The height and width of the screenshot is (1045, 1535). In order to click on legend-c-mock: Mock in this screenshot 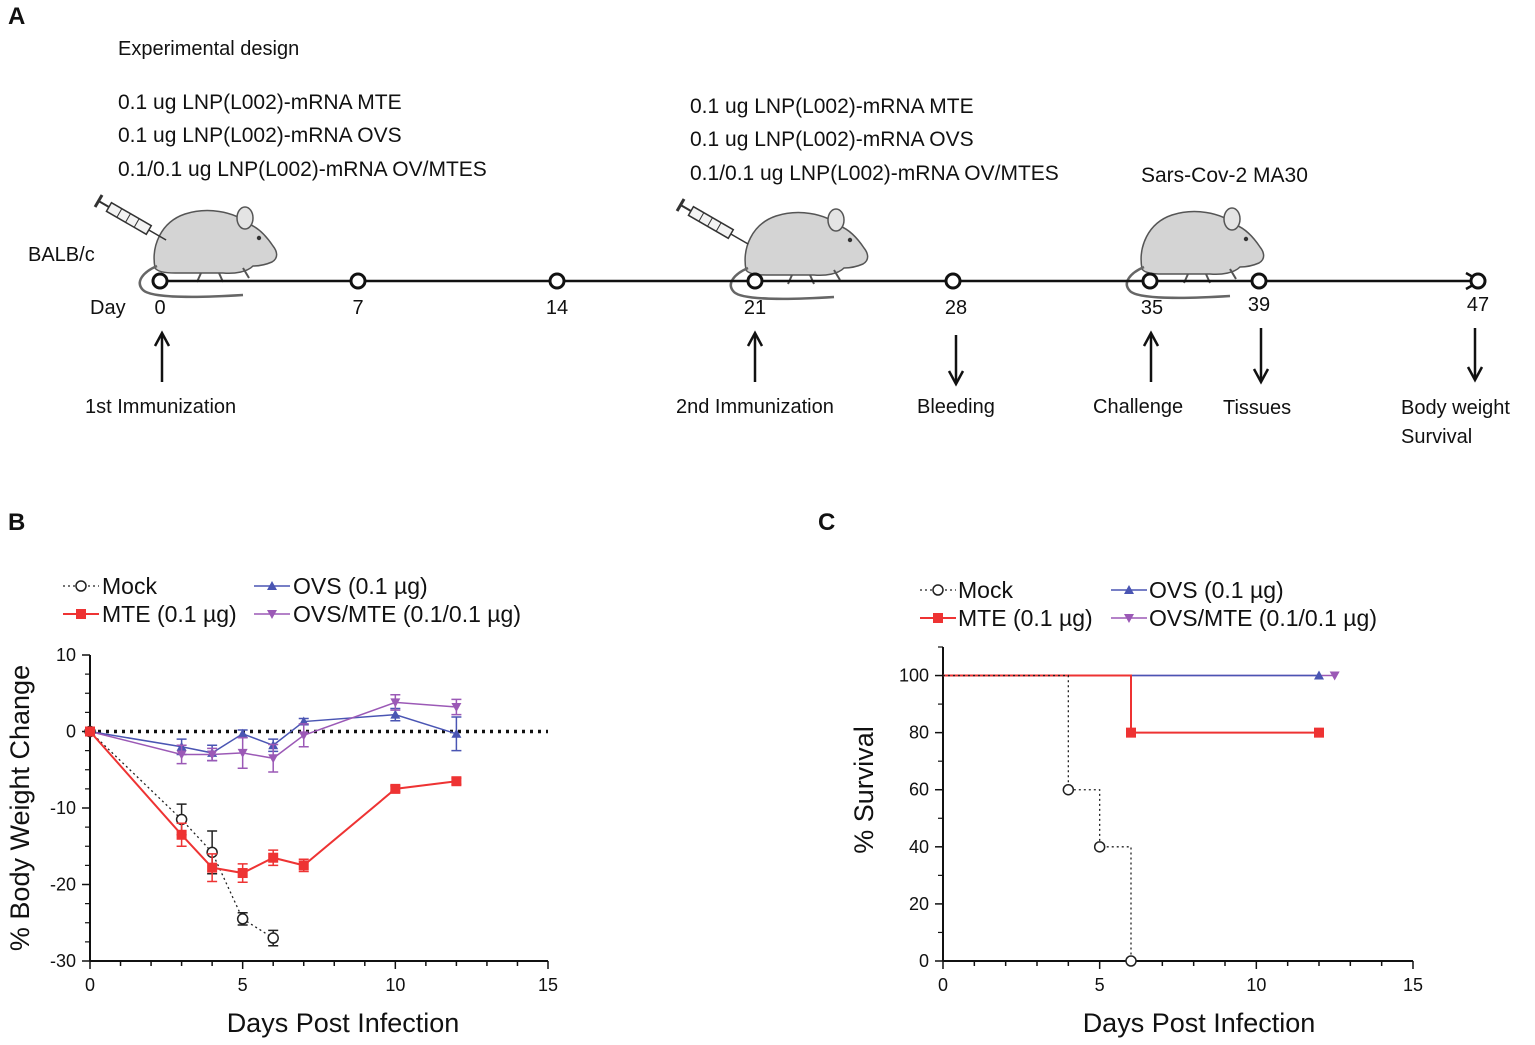, I will do `click(966, 590)`.